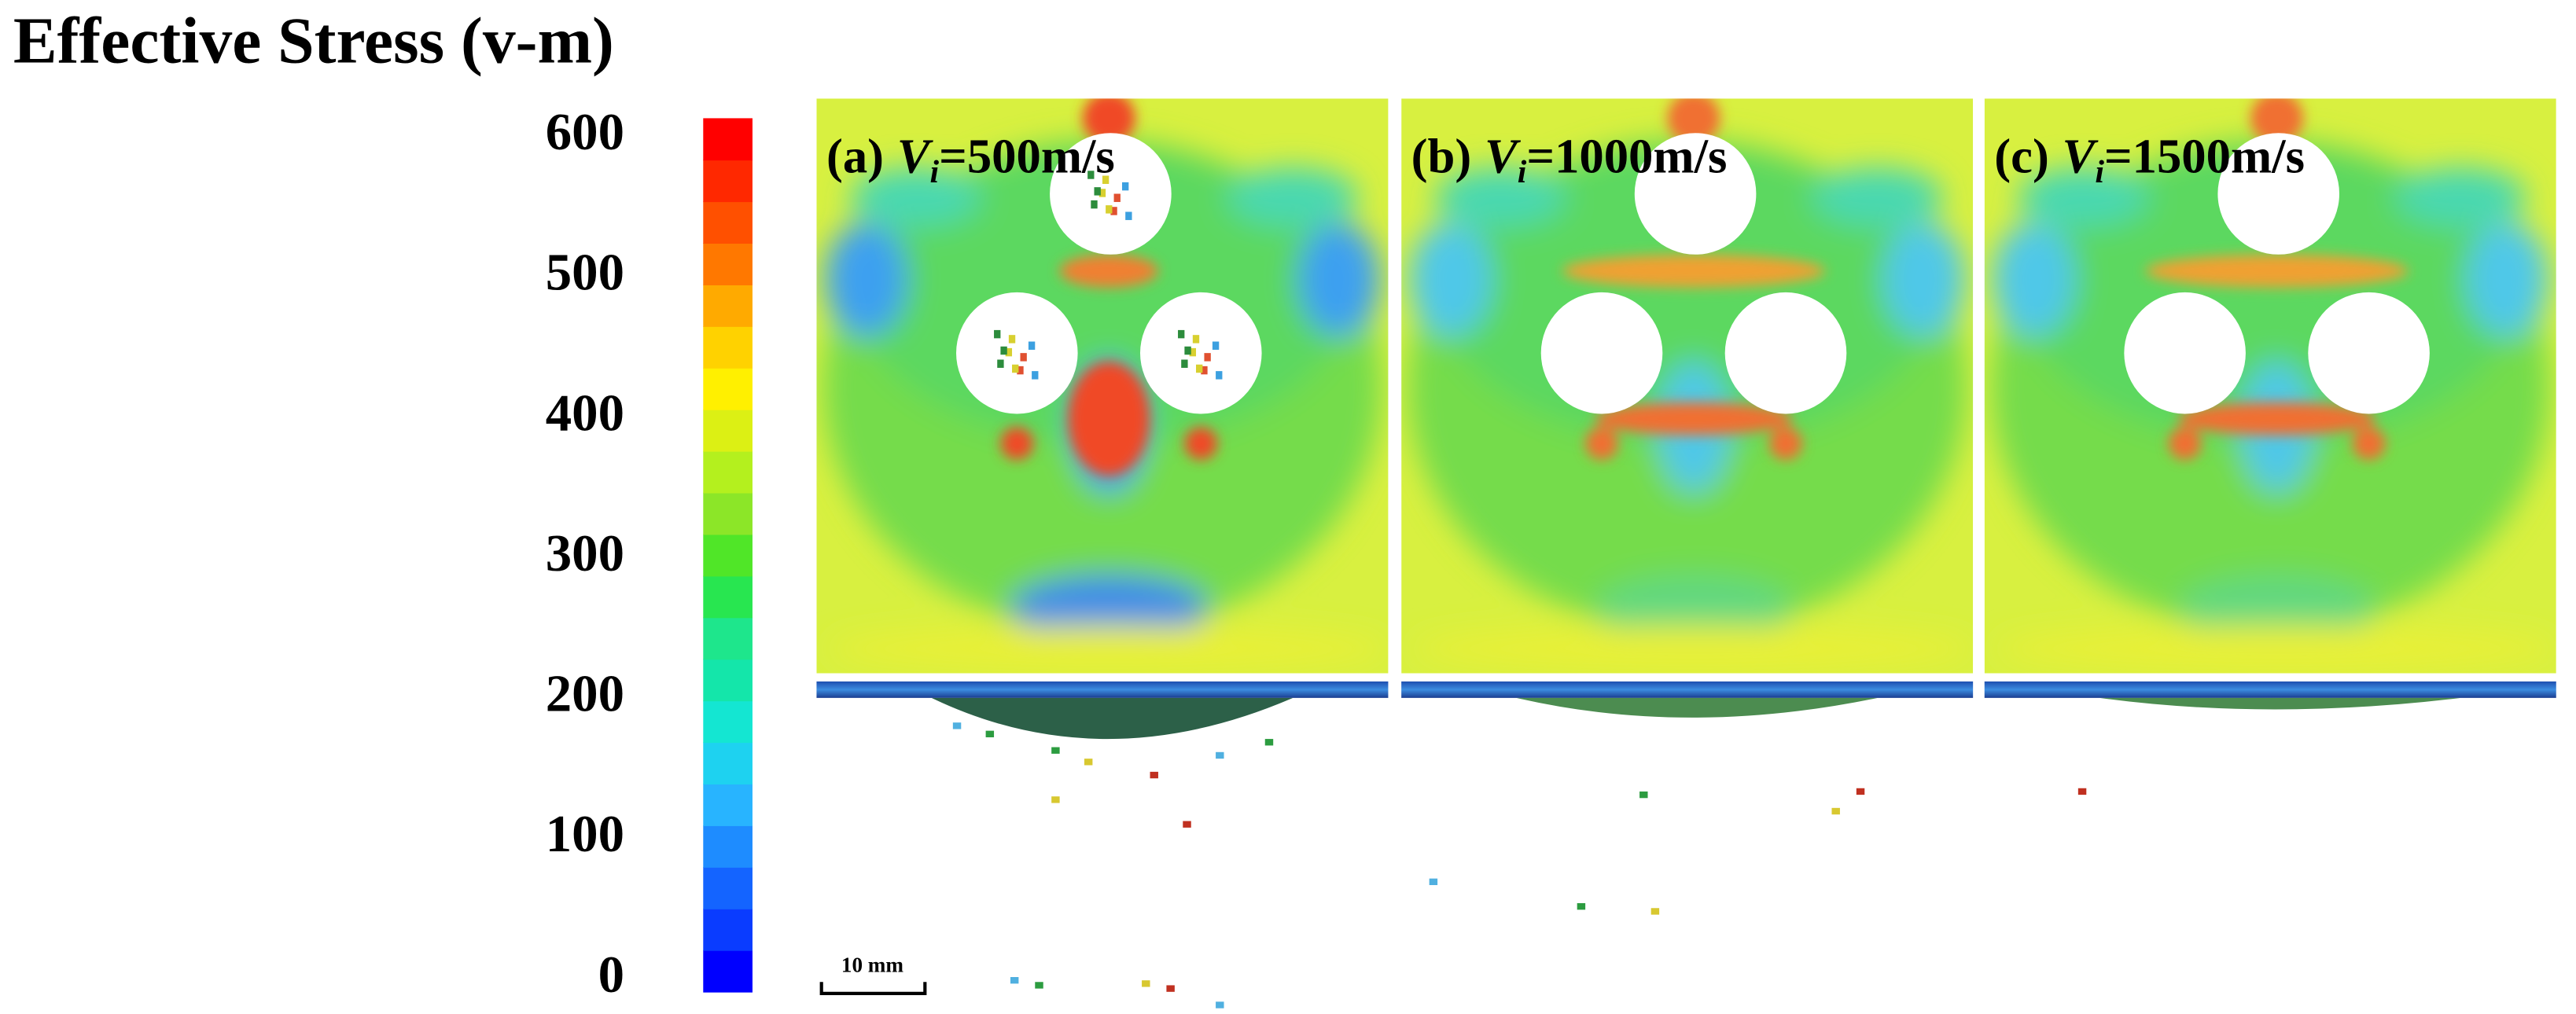 The image size is (2576, 1014). I want to click on panel-label: (c) Vi=1500m/s, so click(2149, 159).